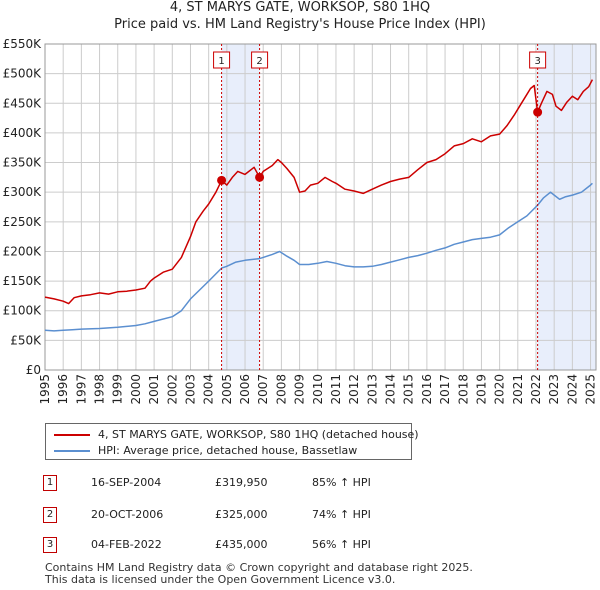  Describe the element at coordinates (190, 389) in the screenshot. I see `x-tick-label: 2003` at that location.